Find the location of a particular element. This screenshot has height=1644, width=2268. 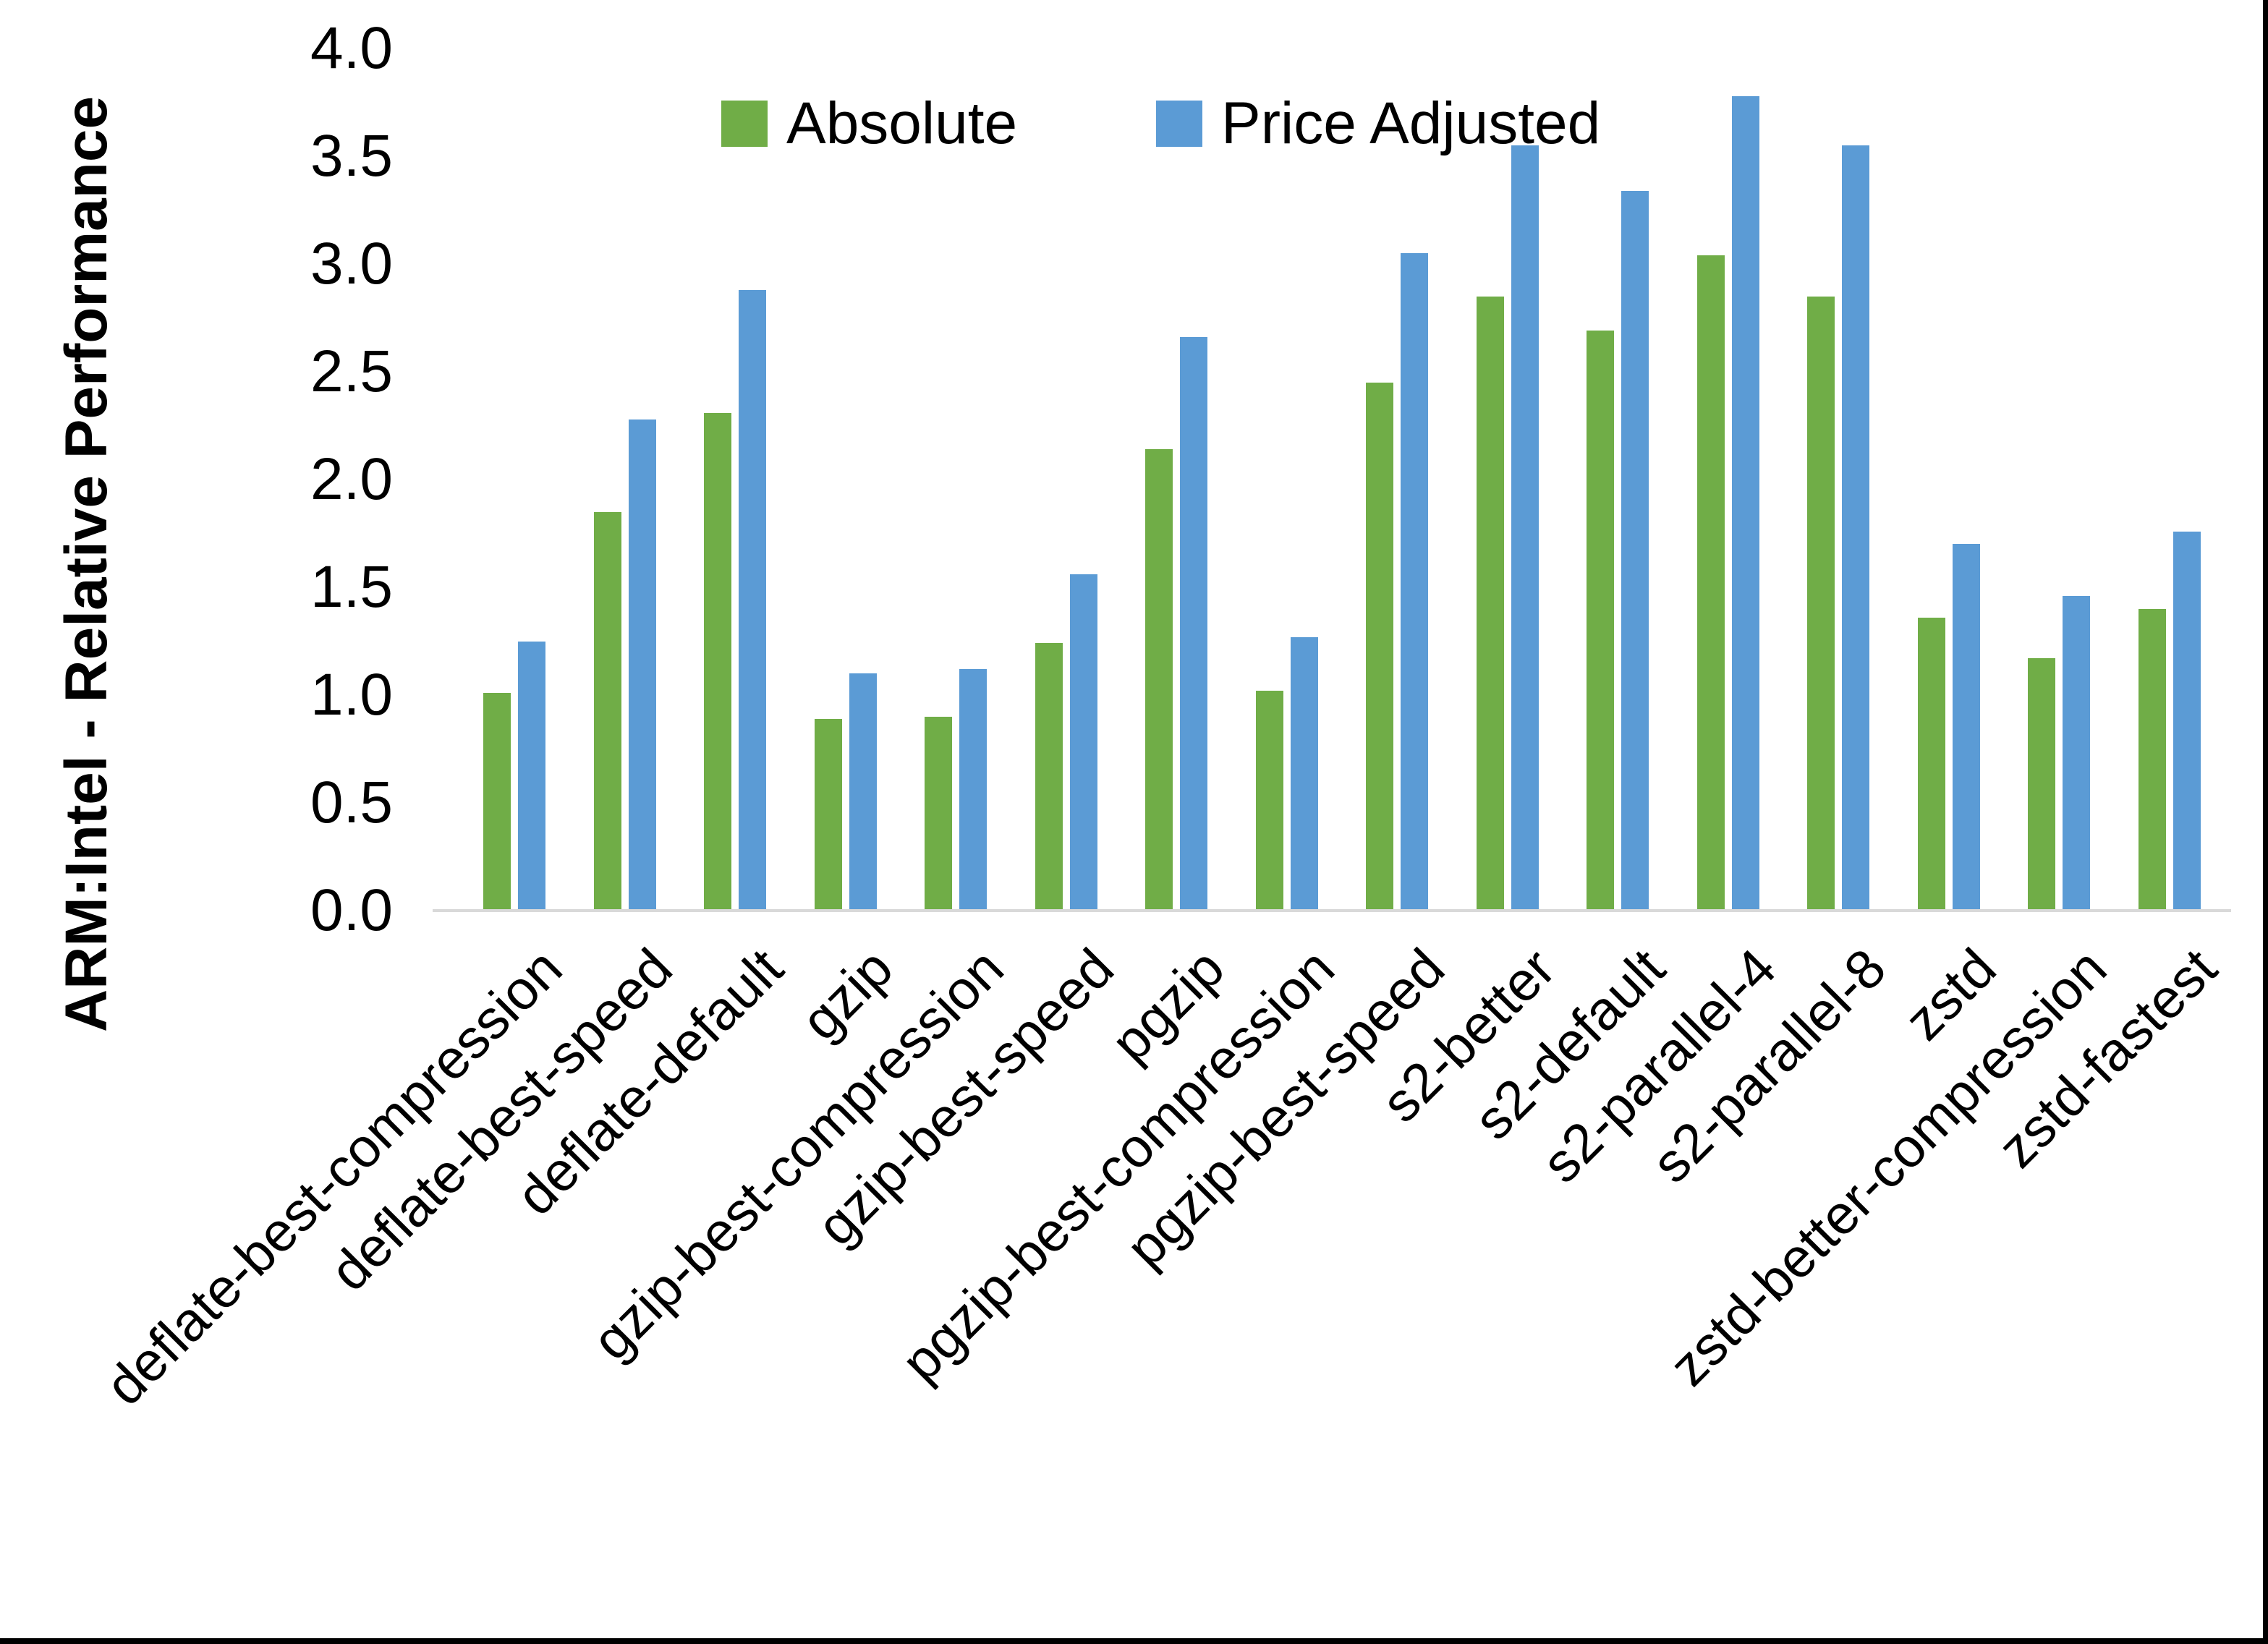

bar-price-adjusted-pgzip-best-compression is located at coordinates (1304, 773).